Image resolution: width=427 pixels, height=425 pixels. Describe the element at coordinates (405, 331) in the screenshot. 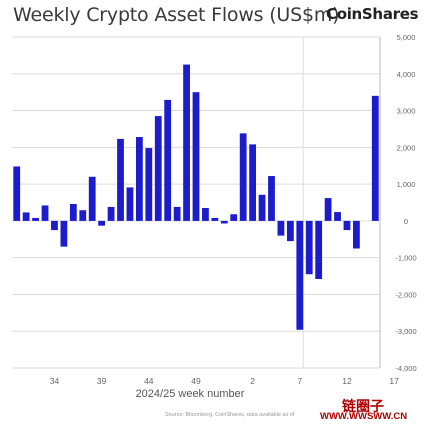

I see `y-tick-label: -3,000` at that location.